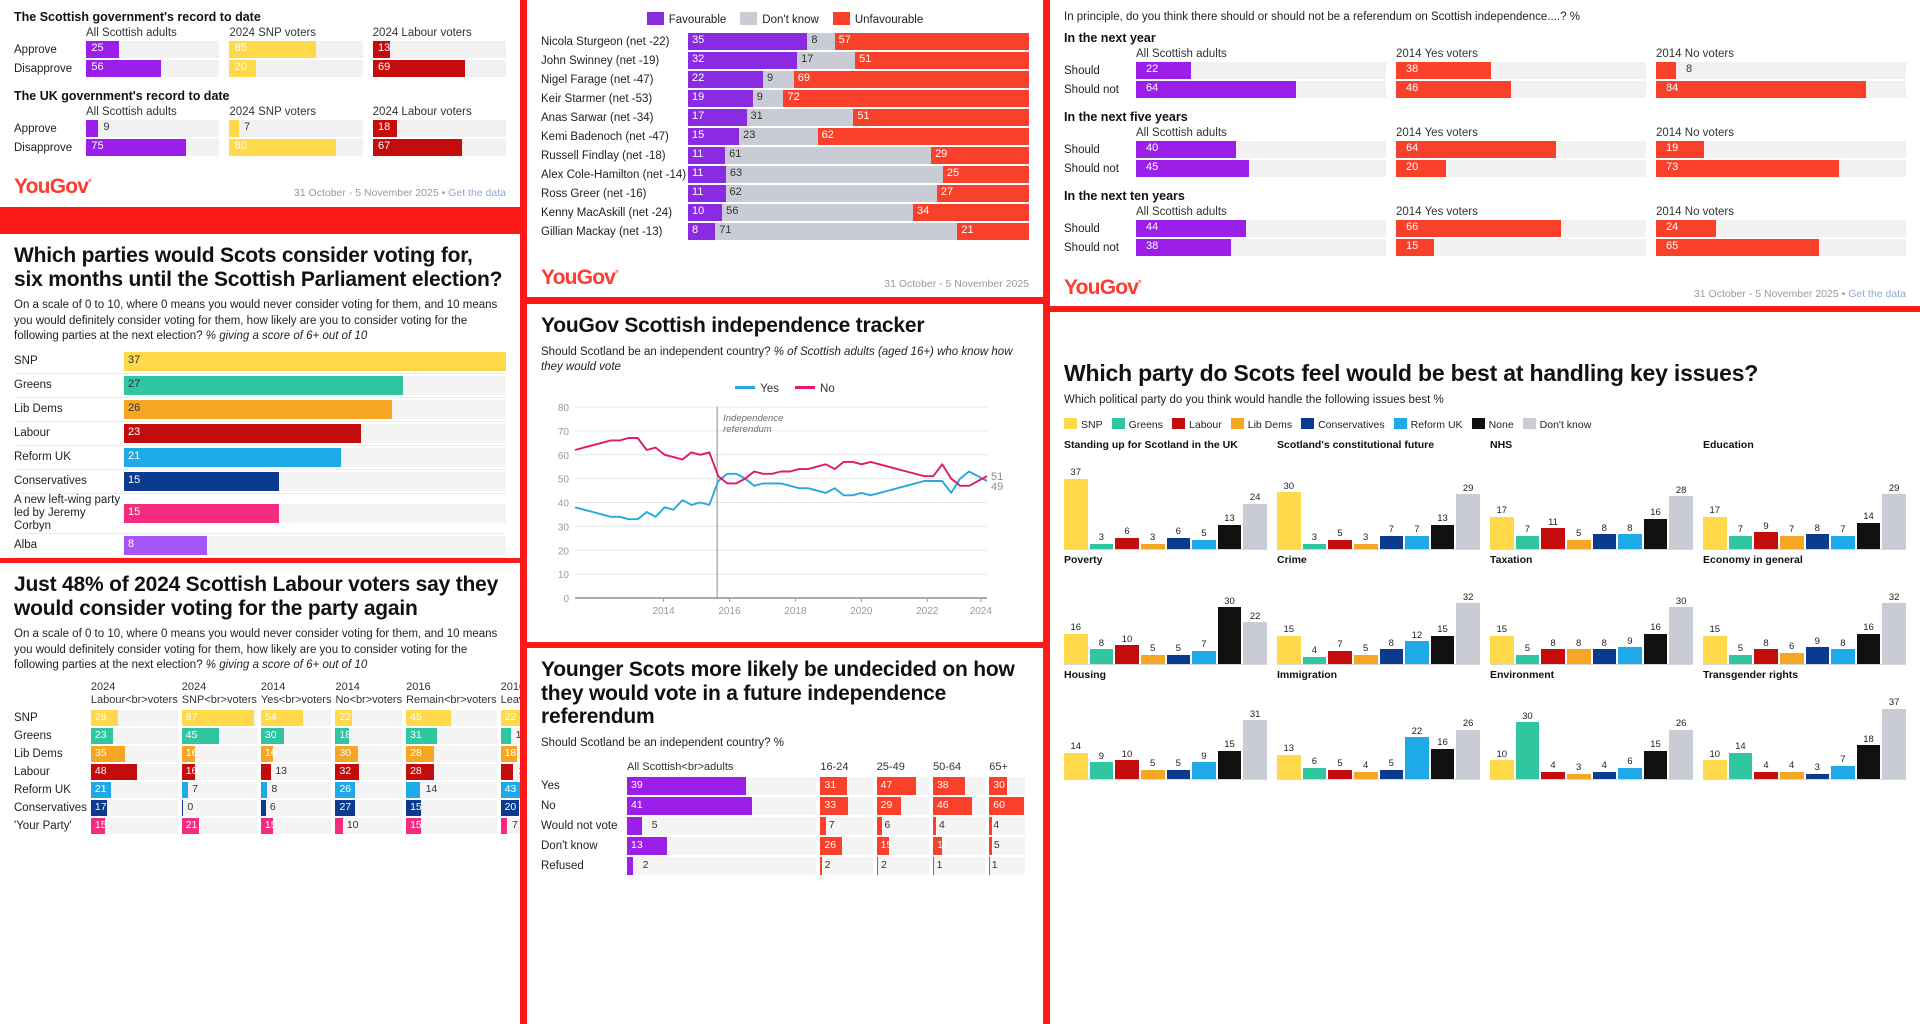 The height and width of the screenshot is (1024, 1920). What do you see at coordinates (1261, 169) in the screenshot?
I see `value-bar: 45` at bounding box center [1261, 169].